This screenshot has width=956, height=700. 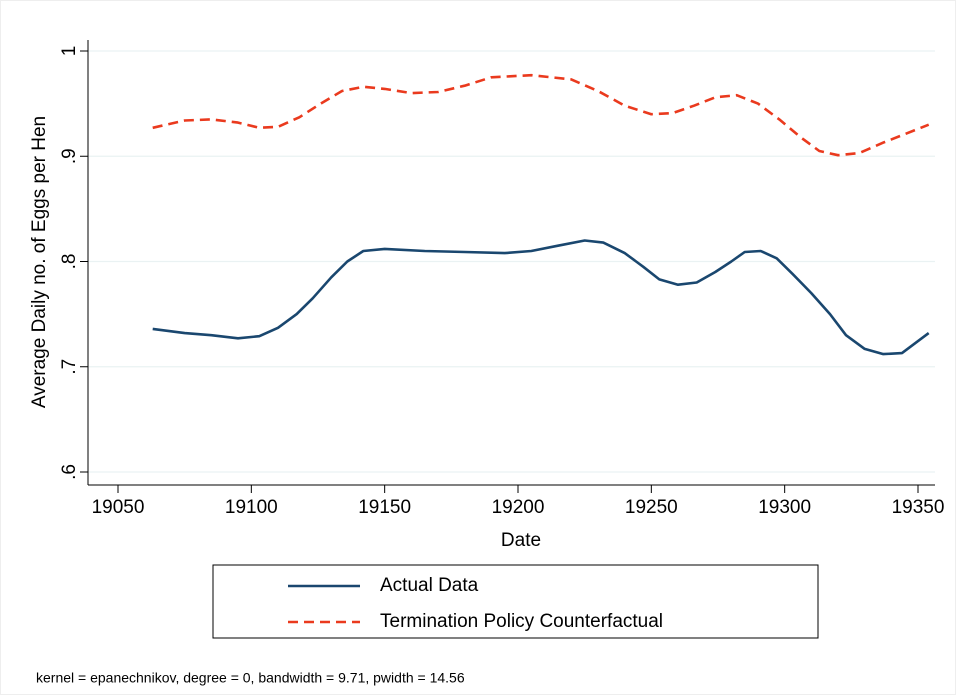 I want to click on x-axis-title: Date, so click(x=521, y=540).